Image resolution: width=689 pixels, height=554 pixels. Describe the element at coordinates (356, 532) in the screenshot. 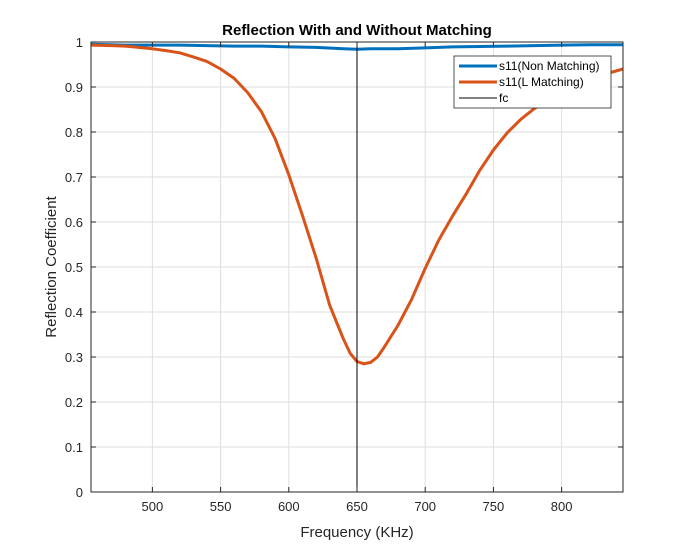

I see `x-axis-label: Frequency (KHz)` at that location.